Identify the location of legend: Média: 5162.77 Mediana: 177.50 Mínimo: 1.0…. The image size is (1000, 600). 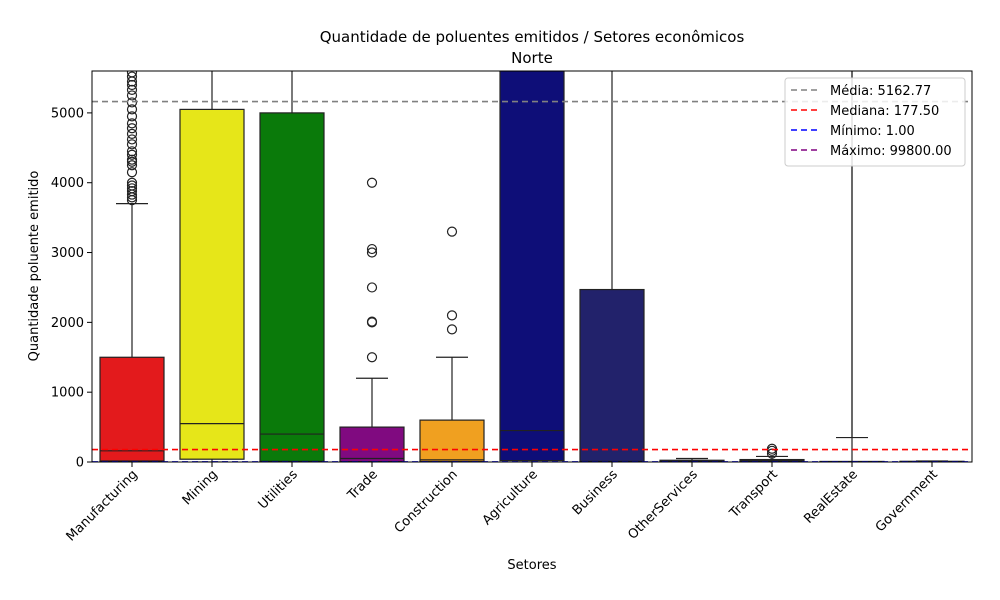
(875, 122).